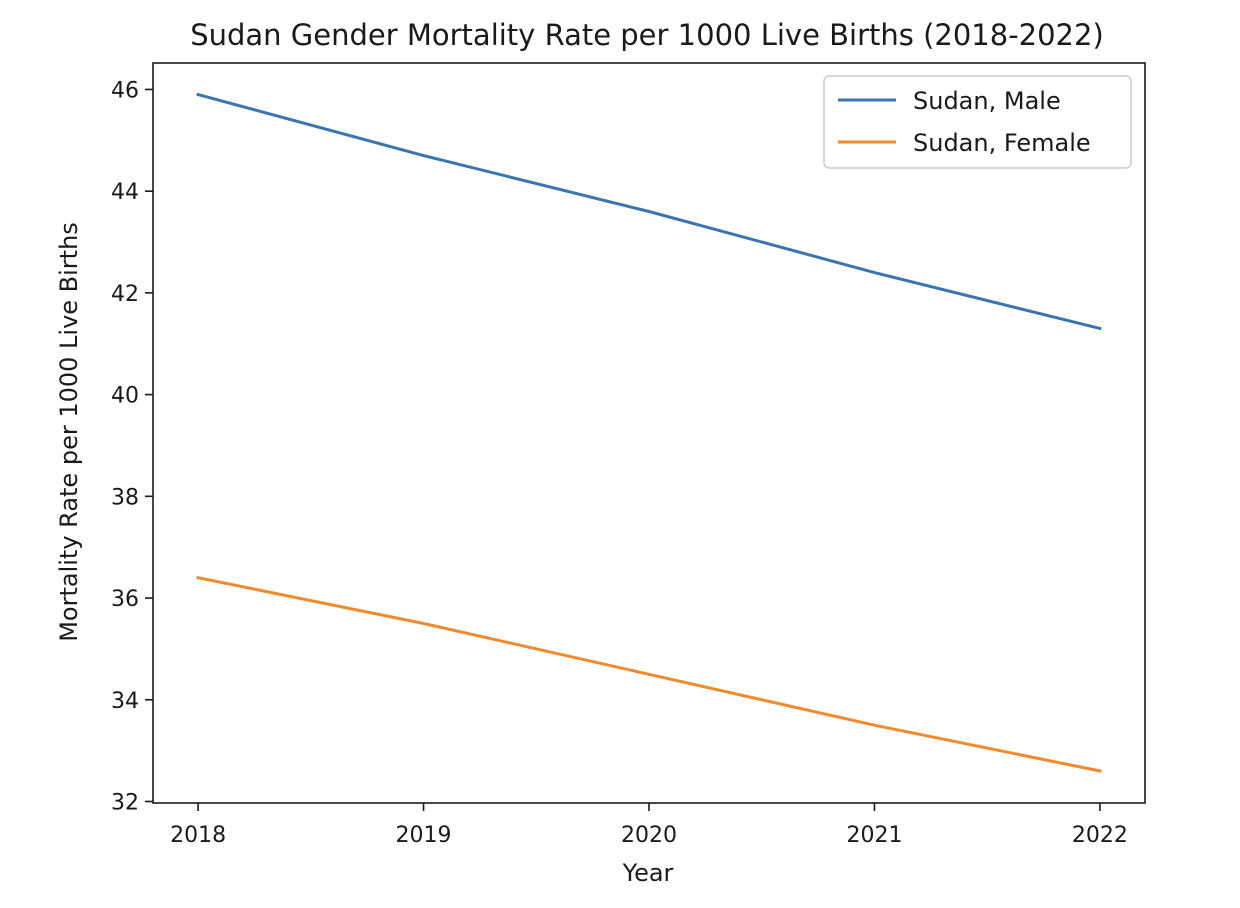 The image size is (1240, 908). What do you see at coordinates (125, 396) in the screenshot?
I see `y-tick-label: 40` at bounding box center [125, 396].